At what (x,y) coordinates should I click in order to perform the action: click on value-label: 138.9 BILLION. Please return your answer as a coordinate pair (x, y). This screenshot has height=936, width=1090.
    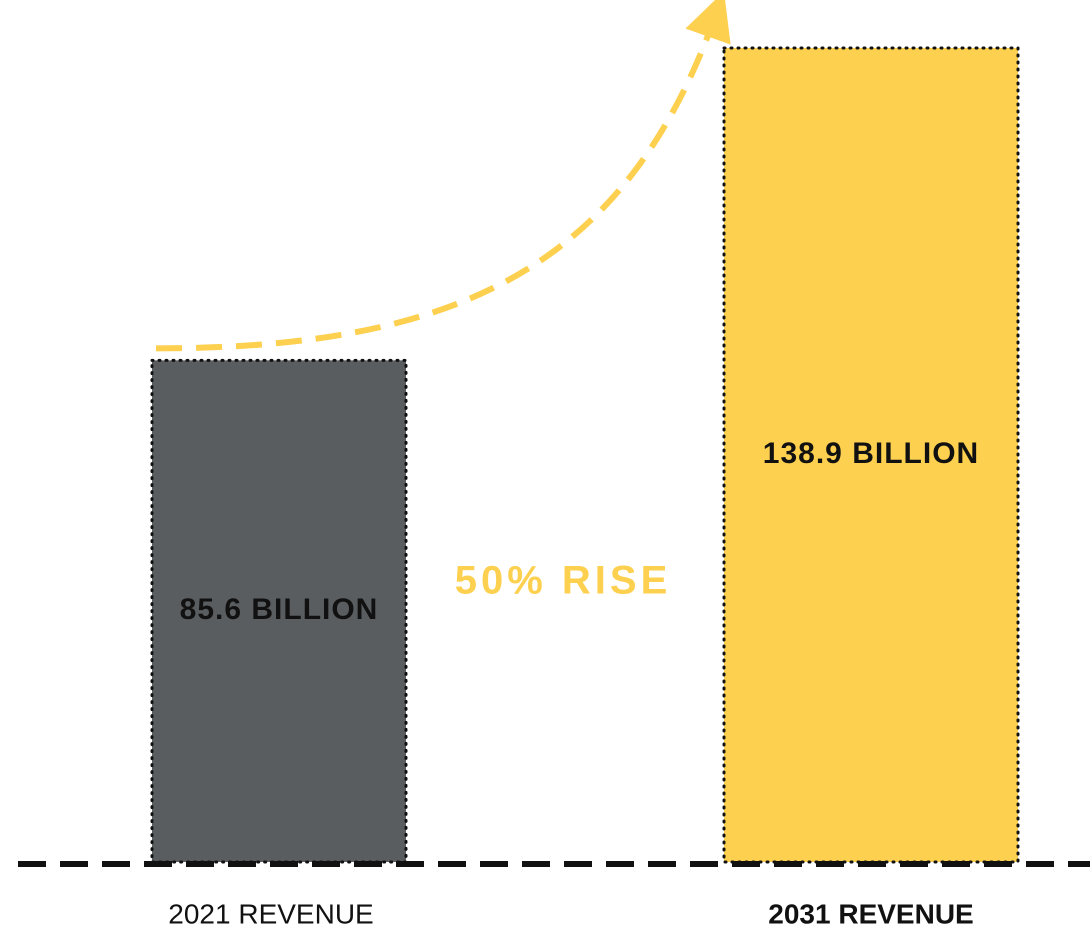
    Looking at the image, I should click on (871, 453).